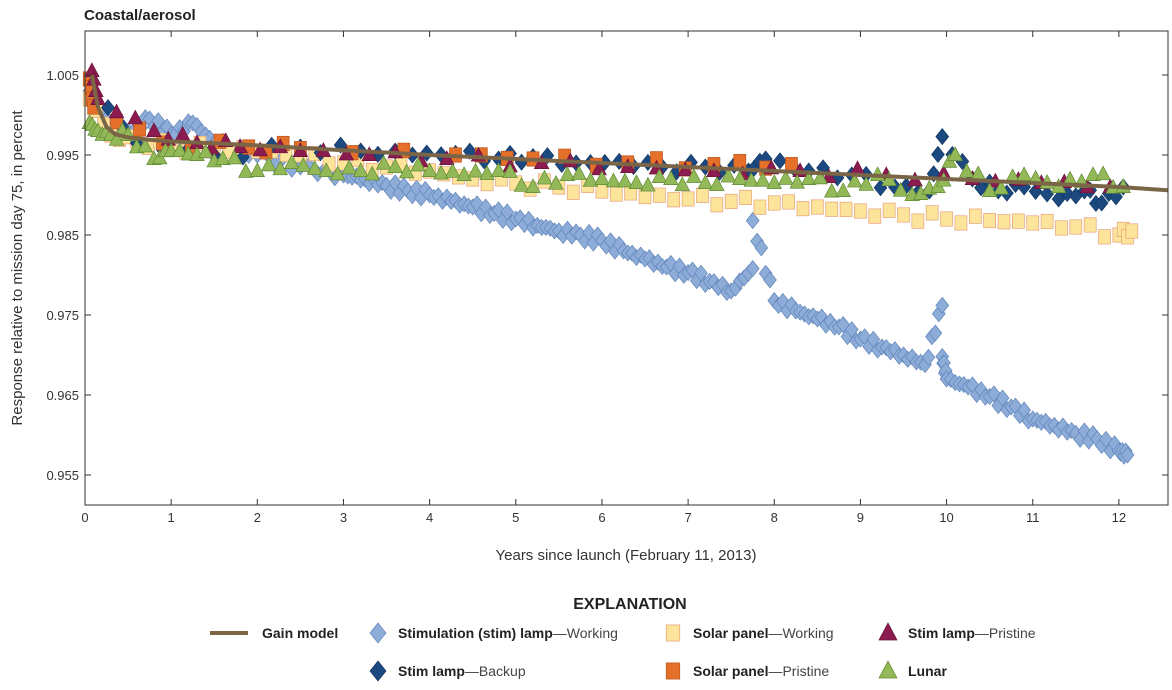 This screenshot has width=1172, height=690. I want to click on legend-label: Solar panel—Working, so click(763, 633).